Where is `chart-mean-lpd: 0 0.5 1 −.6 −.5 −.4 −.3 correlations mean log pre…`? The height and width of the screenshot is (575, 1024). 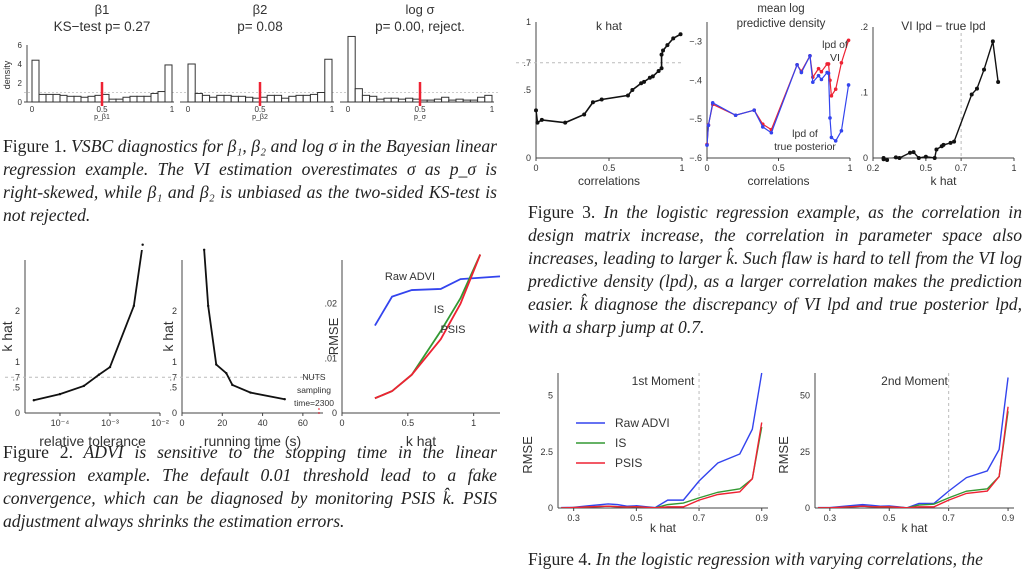
chart-mean-lpd: 0 0.5 1 −.6 −.5 −.4 −.3 correlations mean log pre… is located at coordinates (770, 95).